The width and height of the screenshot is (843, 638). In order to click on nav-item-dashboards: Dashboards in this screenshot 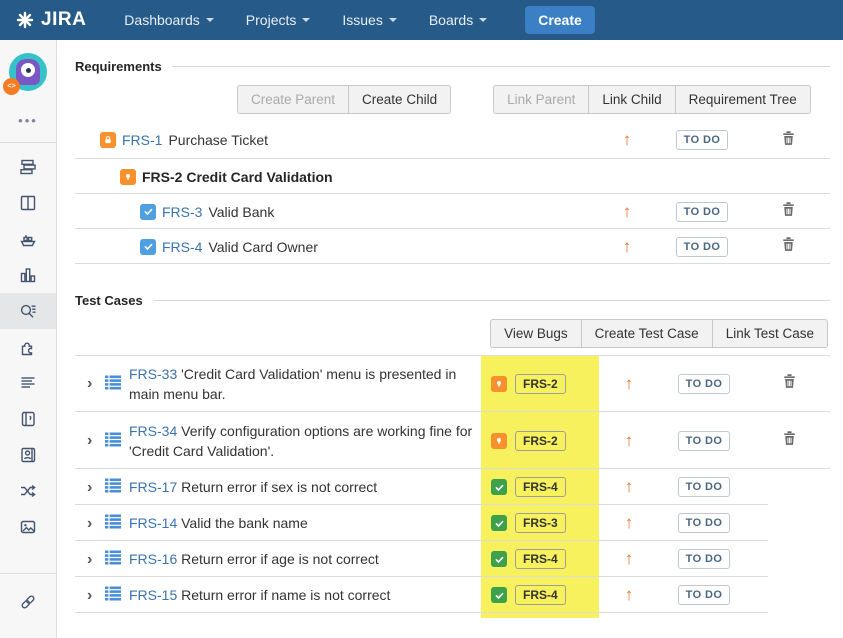, I will do `click(169, 20)`.